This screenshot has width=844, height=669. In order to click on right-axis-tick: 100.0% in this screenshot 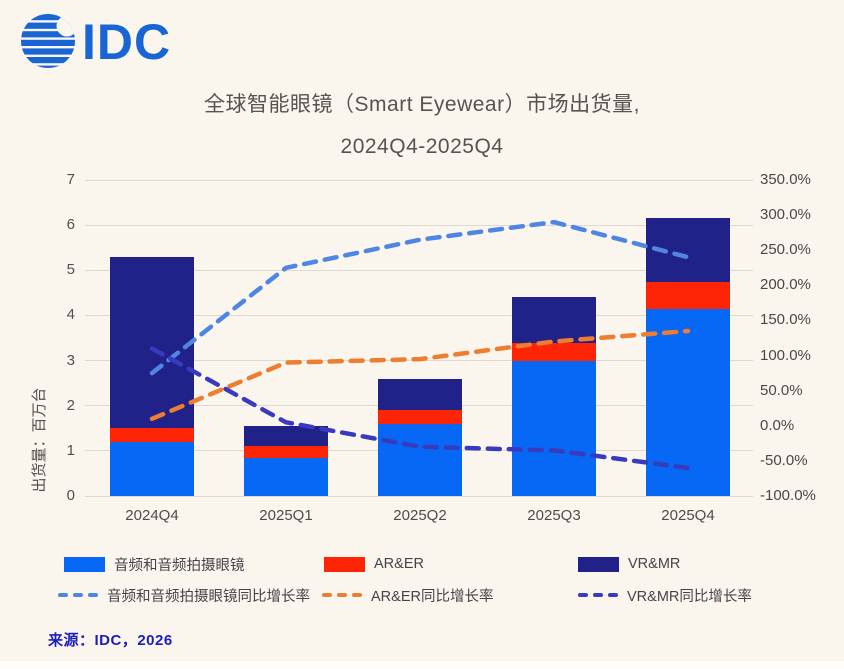, I will do `click(785, 355)`.